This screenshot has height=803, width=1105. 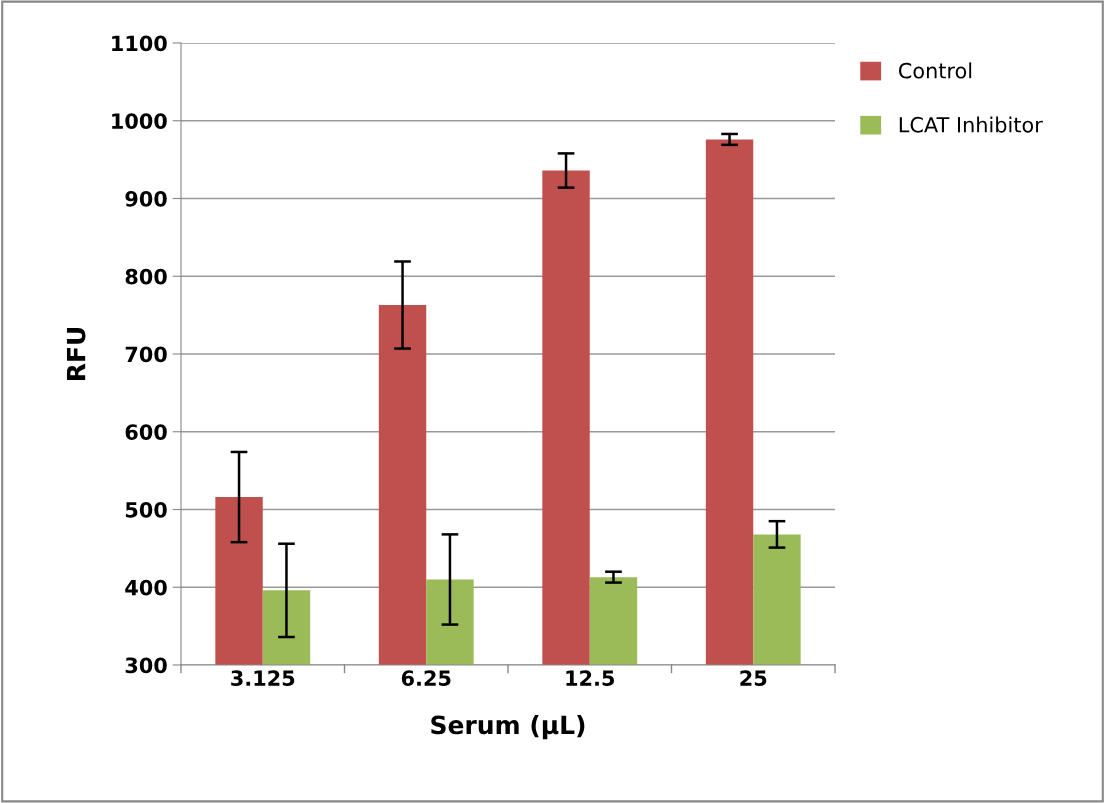 What do you see at coordinates (76, 354) in the screenshot?
I see `y-axis-title: RFU` at bounding box center [76, 354].